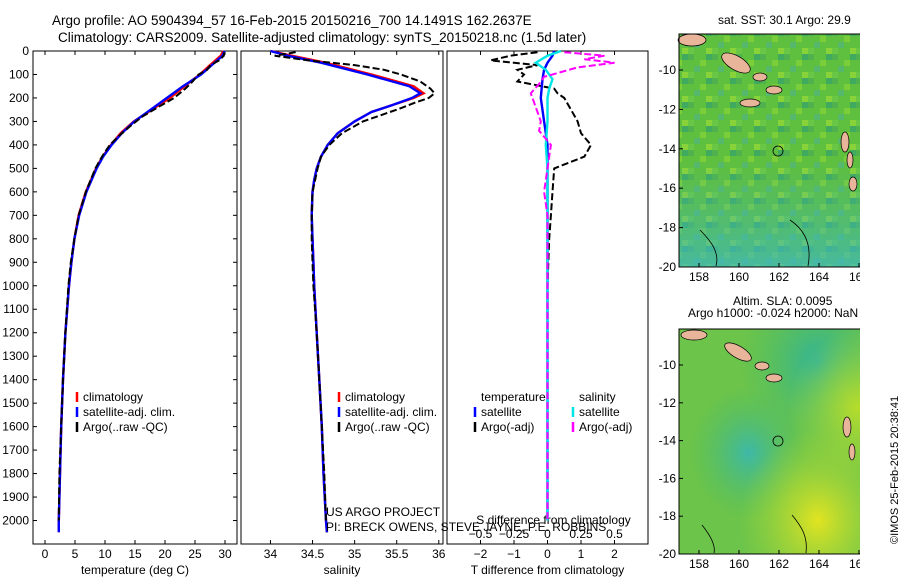 The height and width of the screenshot is (580, 900). What do you see at coordinates (105, 554) in the screenshot?
I see `x-tick-label: 10` at bounding box center [105, 554].